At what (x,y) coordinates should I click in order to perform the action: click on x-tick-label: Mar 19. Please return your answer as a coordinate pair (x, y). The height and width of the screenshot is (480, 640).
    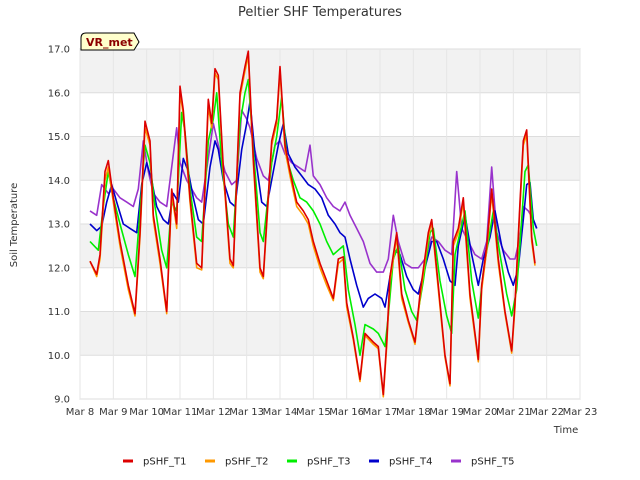
    Looking at the image, I should click on (446, 412).